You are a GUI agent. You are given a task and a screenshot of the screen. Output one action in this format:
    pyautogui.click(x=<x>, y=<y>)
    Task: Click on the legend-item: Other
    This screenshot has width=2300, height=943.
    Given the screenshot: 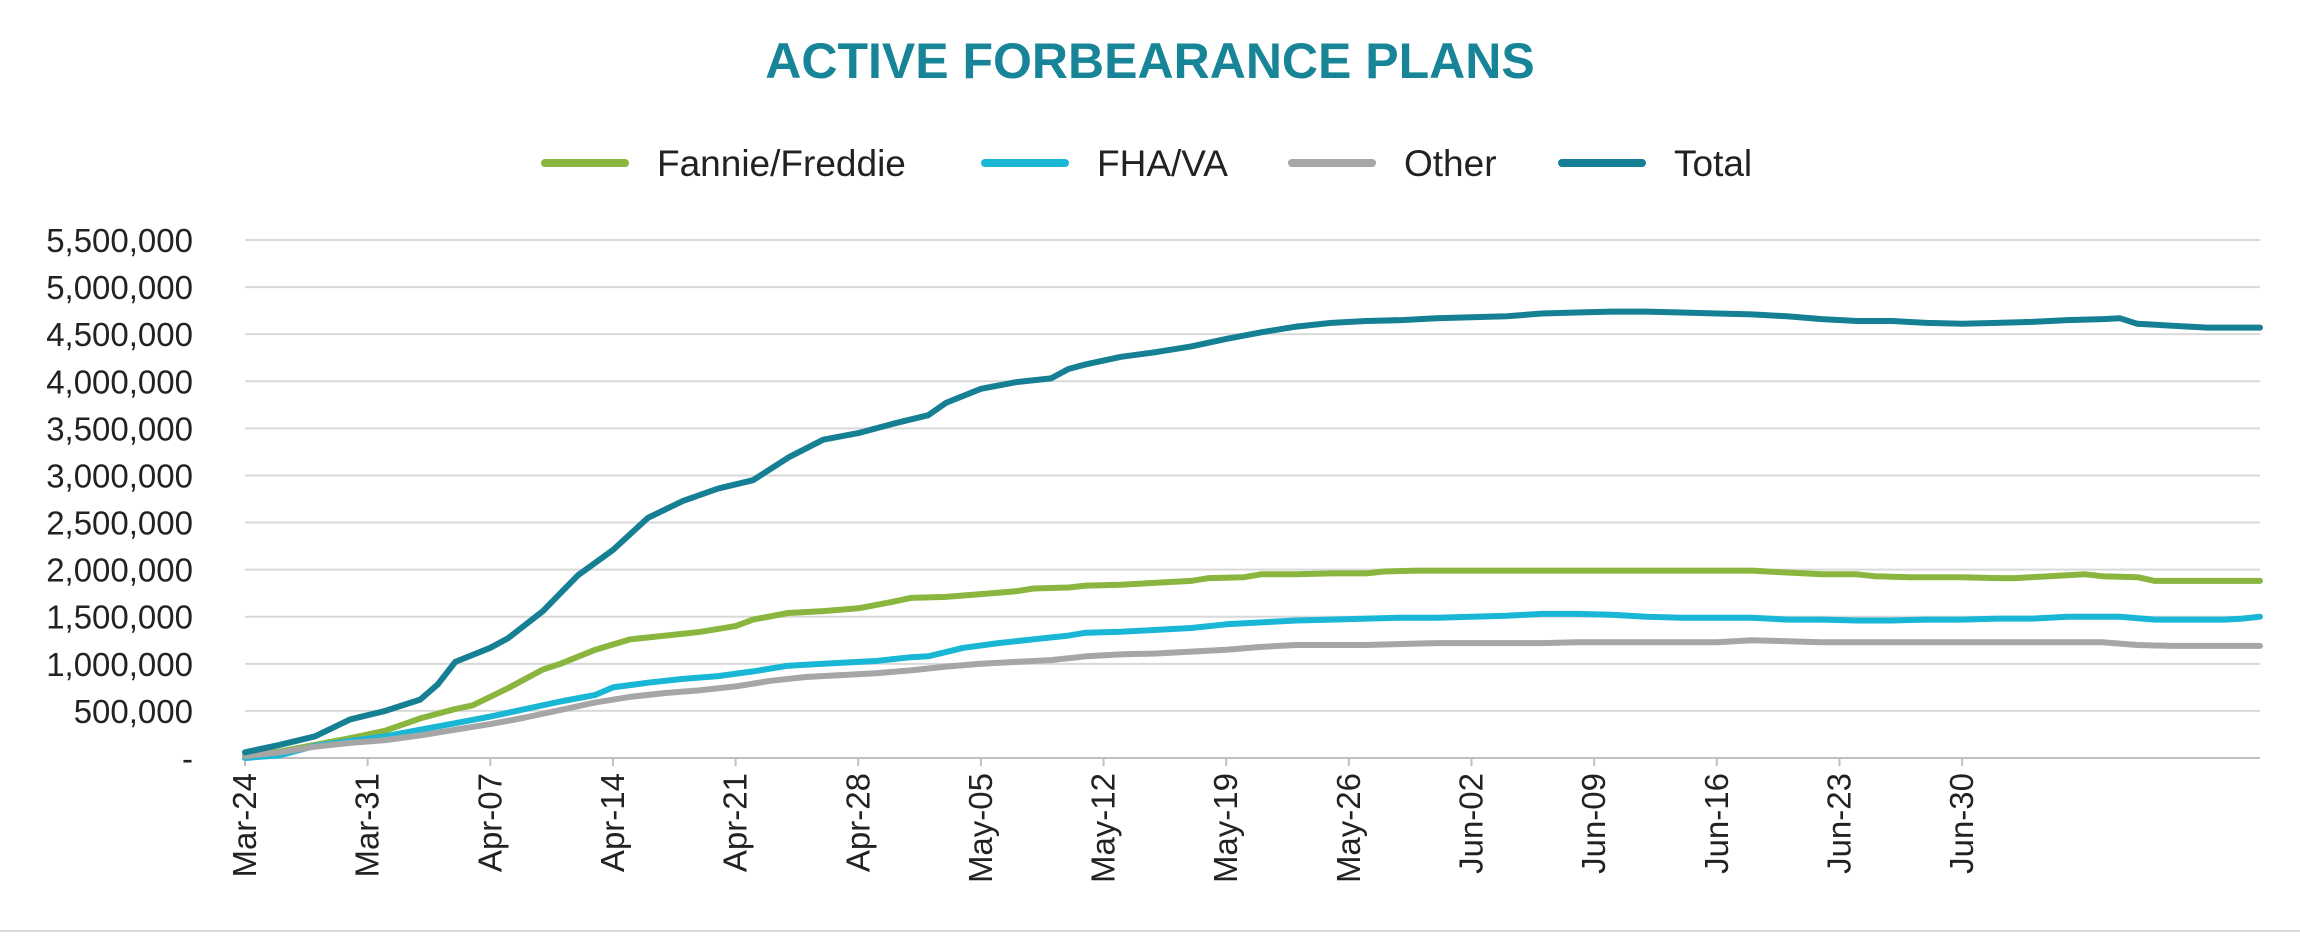 What is the action you would take?
    pyautogui.click(x=1392, y=163)
    